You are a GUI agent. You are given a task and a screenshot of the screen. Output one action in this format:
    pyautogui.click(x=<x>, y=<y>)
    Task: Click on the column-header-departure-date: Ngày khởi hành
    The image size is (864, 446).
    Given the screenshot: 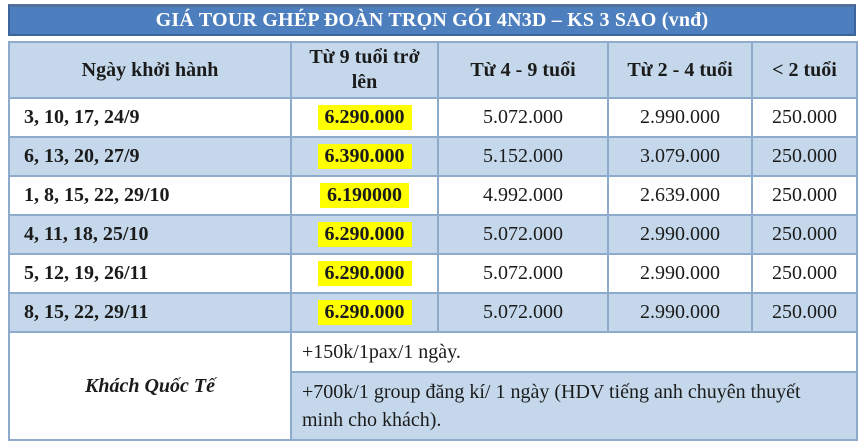 What is the action you would take?
    pyautogui.click(x=150, y=70)
    